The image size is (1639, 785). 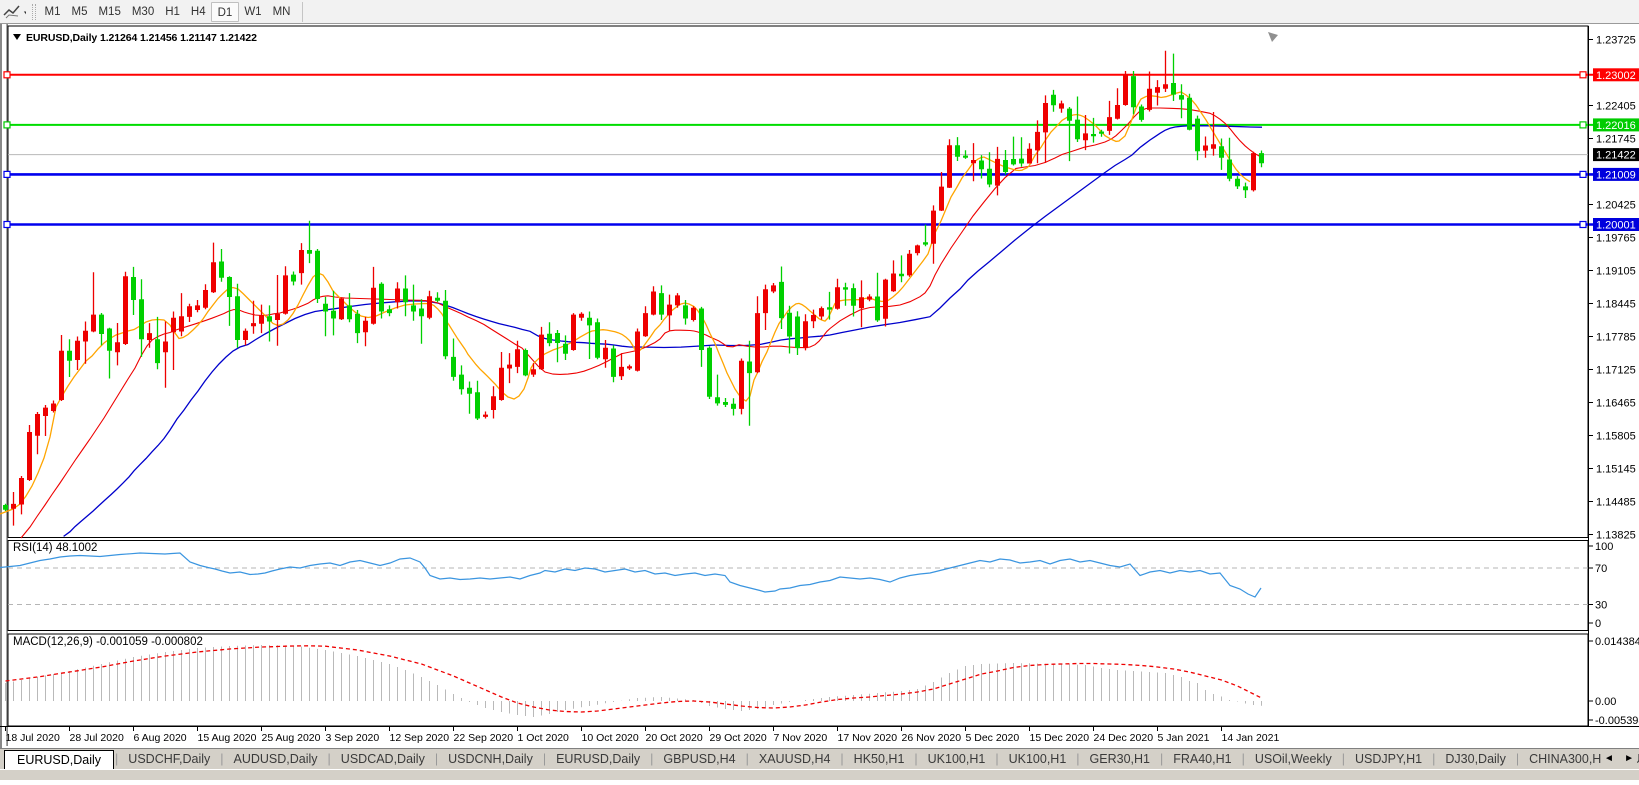 What do you see at coordinates (1616, 371) in the screenshot?
I see `svg-text: 1.17125` at bounding box center [1616, 371].